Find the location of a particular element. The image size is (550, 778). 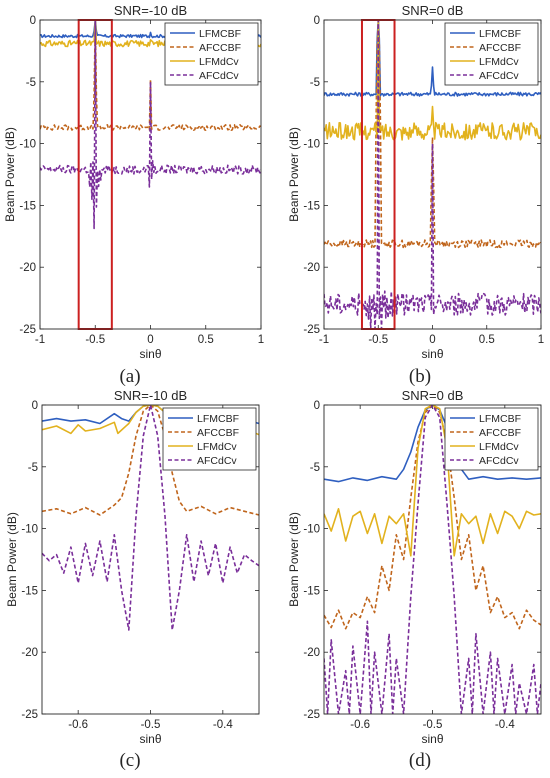

panel-caption: (c) is located at coordinates (129, 760).